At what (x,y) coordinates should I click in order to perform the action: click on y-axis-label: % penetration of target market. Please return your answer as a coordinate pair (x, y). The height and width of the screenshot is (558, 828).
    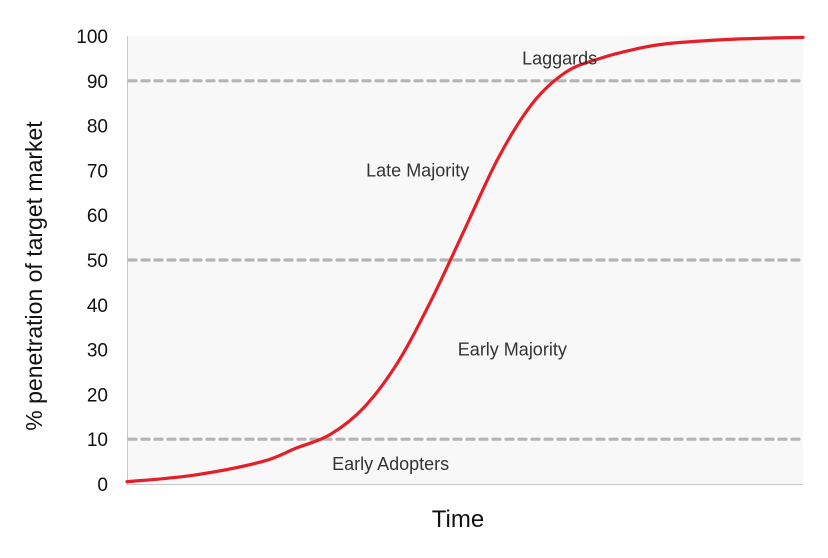
    Looking at the image, I should click on (34, 276).